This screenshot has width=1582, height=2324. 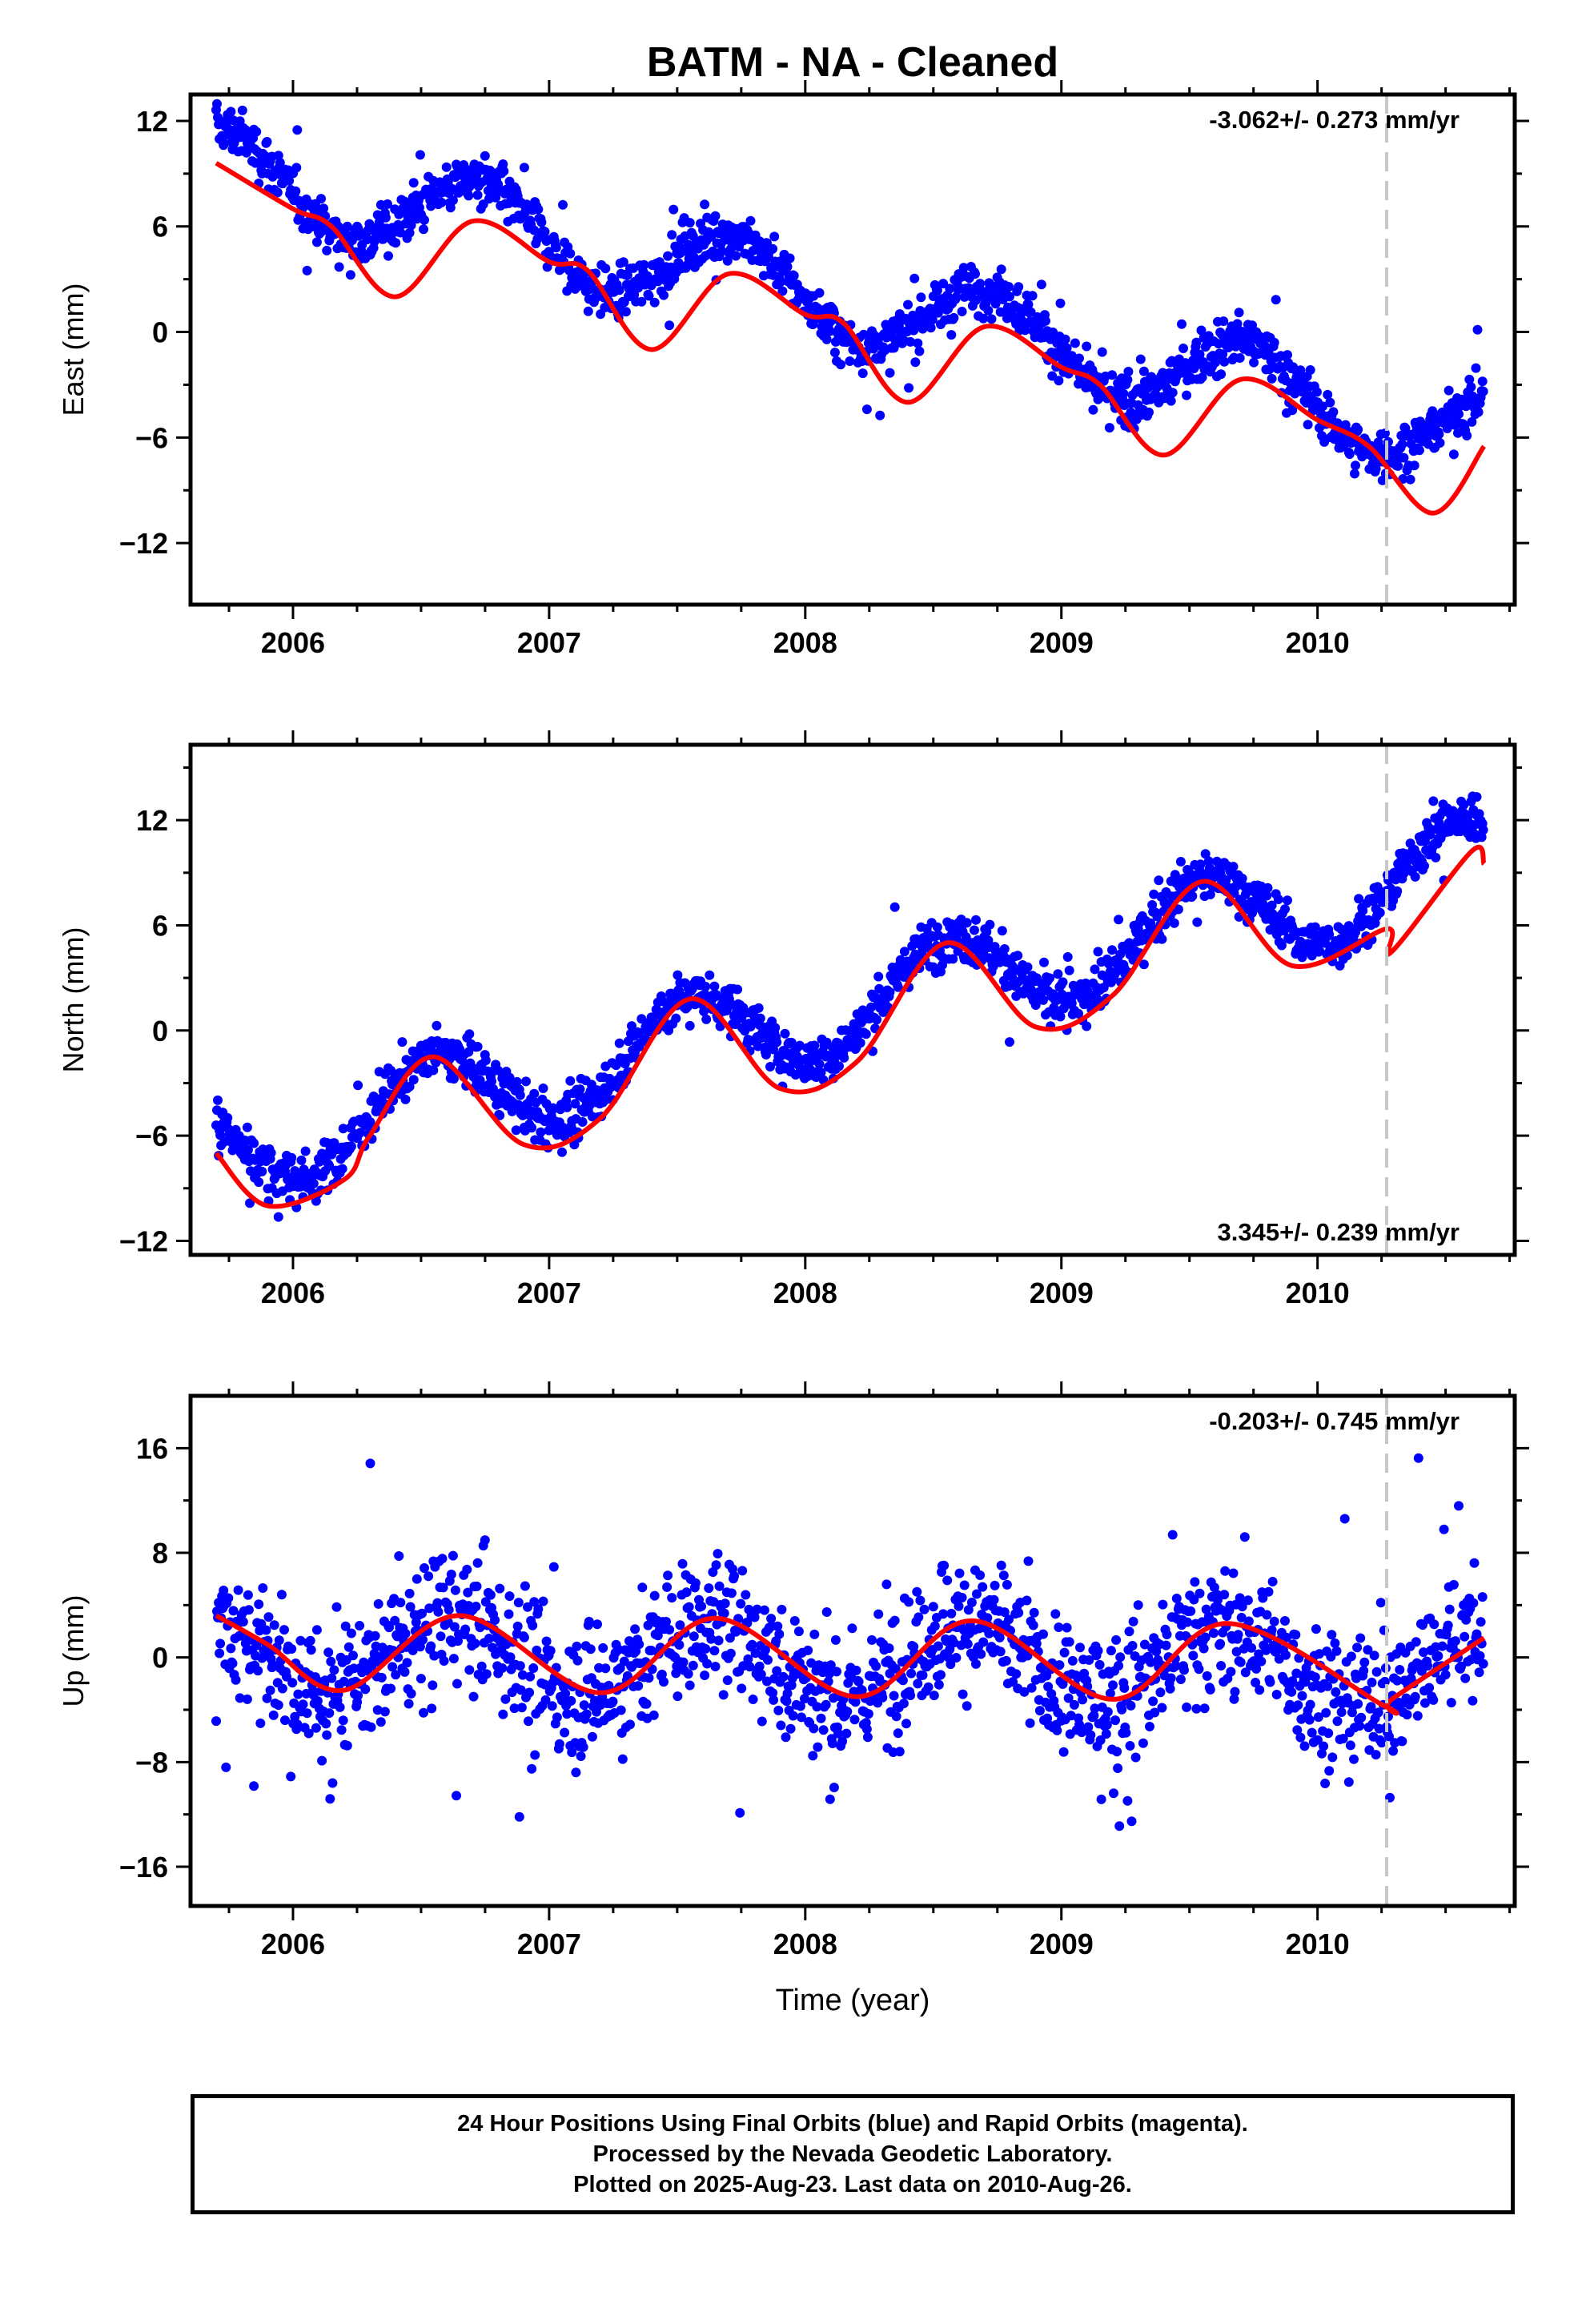 I want to click on y-tick-label: 0, so click(x=160, y=1659).